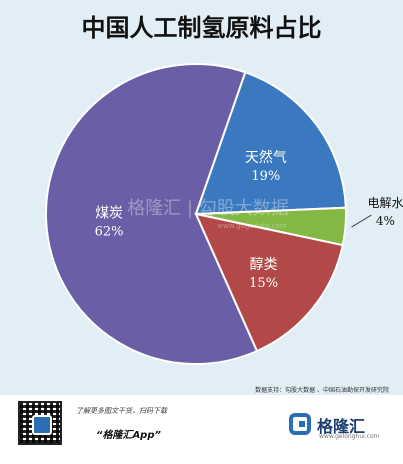  I want to click on slice-value-label: 15%, so click(263, 283).